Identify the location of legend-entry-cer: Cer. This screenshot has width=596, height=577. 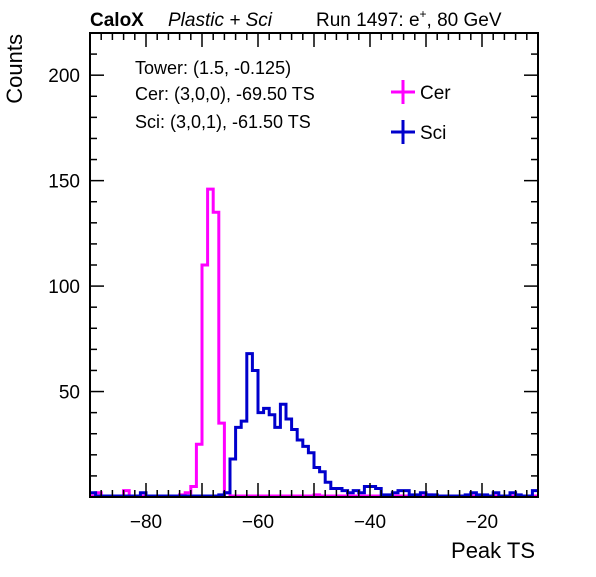
(421, 92).